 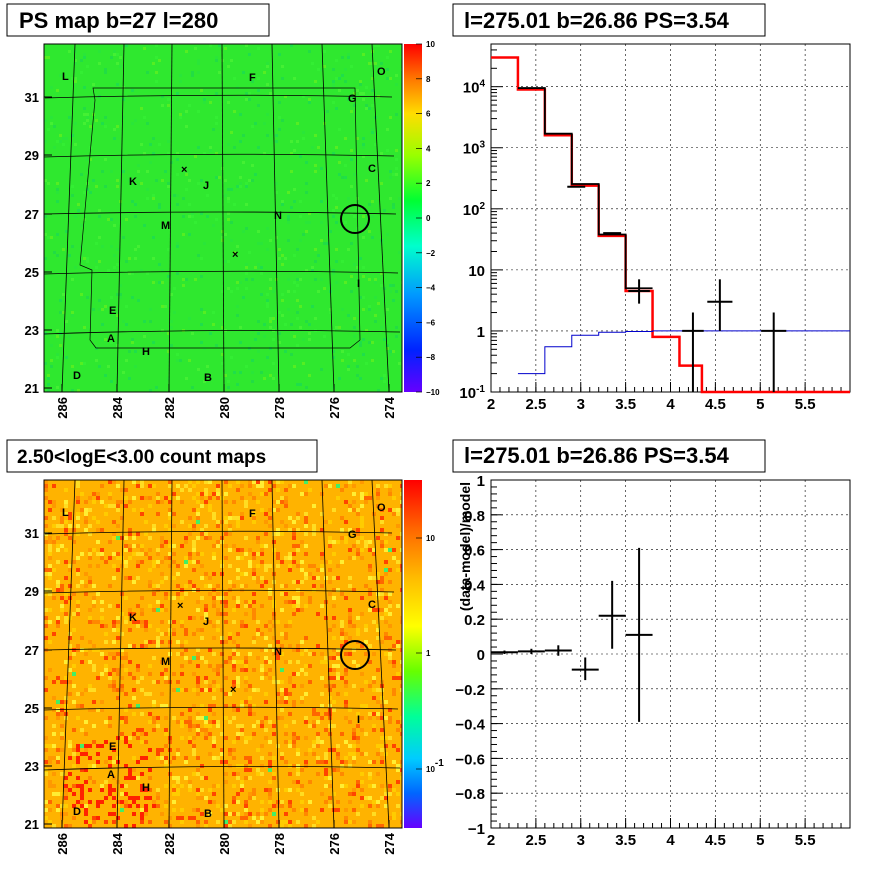 What do you see at coordinates (208, 814) in the screenshot?
I see `source-label-B: B` at bounding box center [208, 814].